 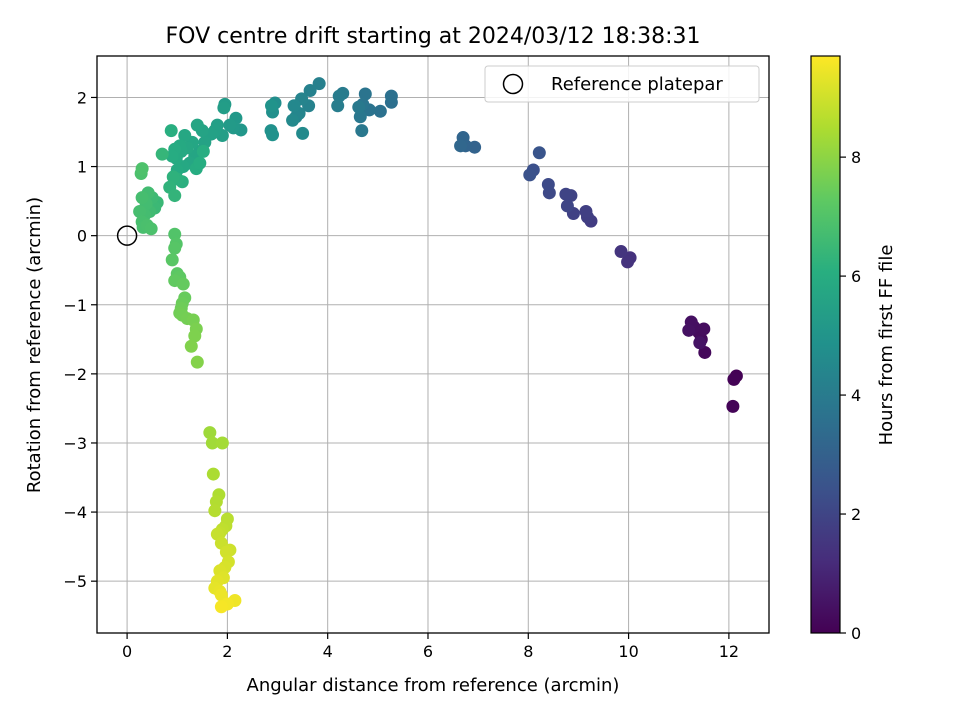 What do you see at coordinates (82, 236) in the screenshot?
I see `y-tick-label: 0` at bounding box center [82, 236].